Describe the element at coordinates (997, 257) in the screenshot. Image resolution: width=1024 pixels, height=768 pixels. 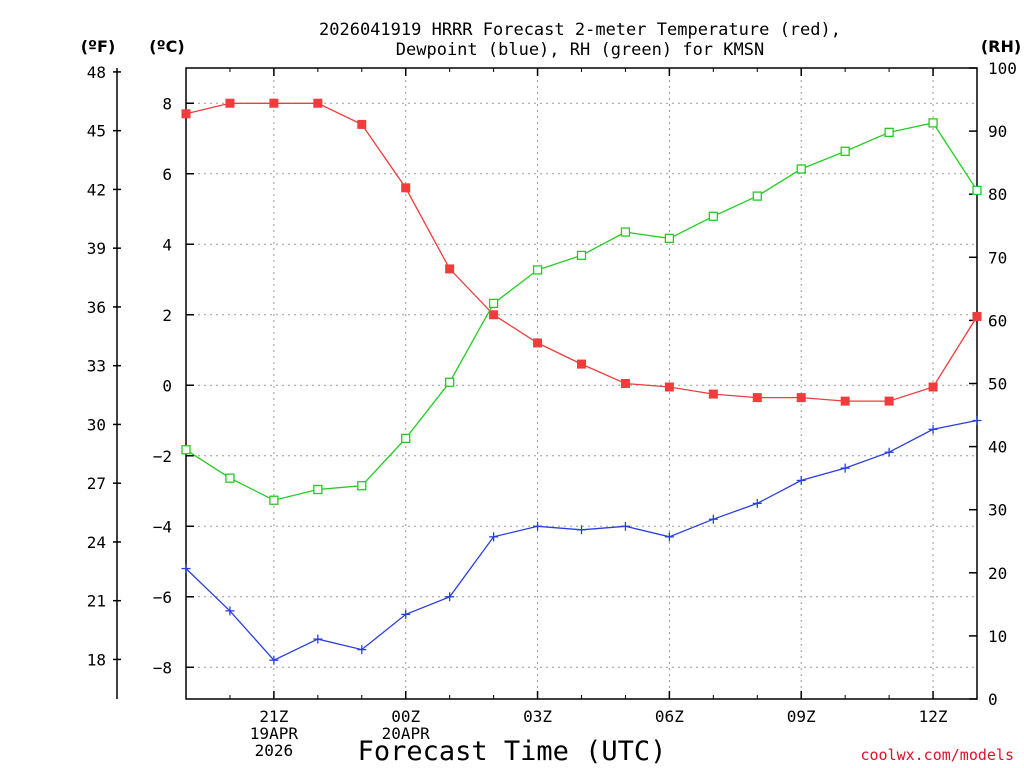
I see `rh-tick-label: 70` at that location.